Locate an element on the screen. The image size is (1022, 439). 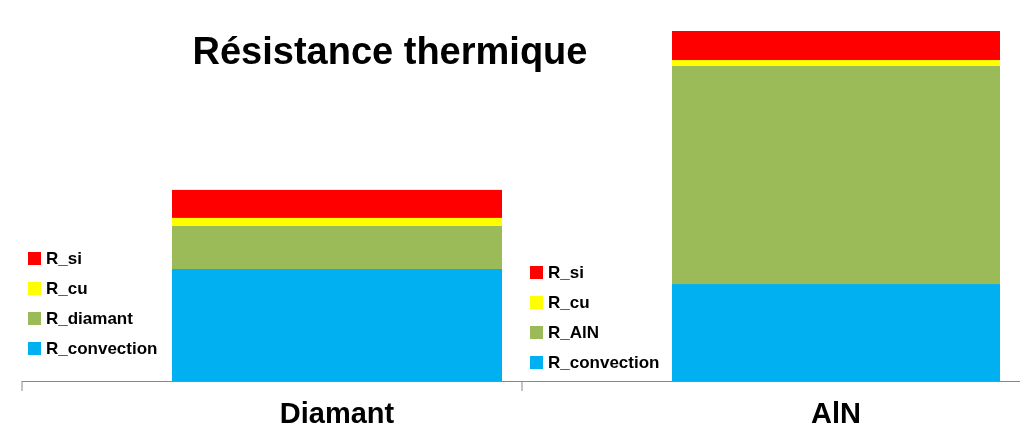
legend-label: R_si is located at coordinates (566, 272).